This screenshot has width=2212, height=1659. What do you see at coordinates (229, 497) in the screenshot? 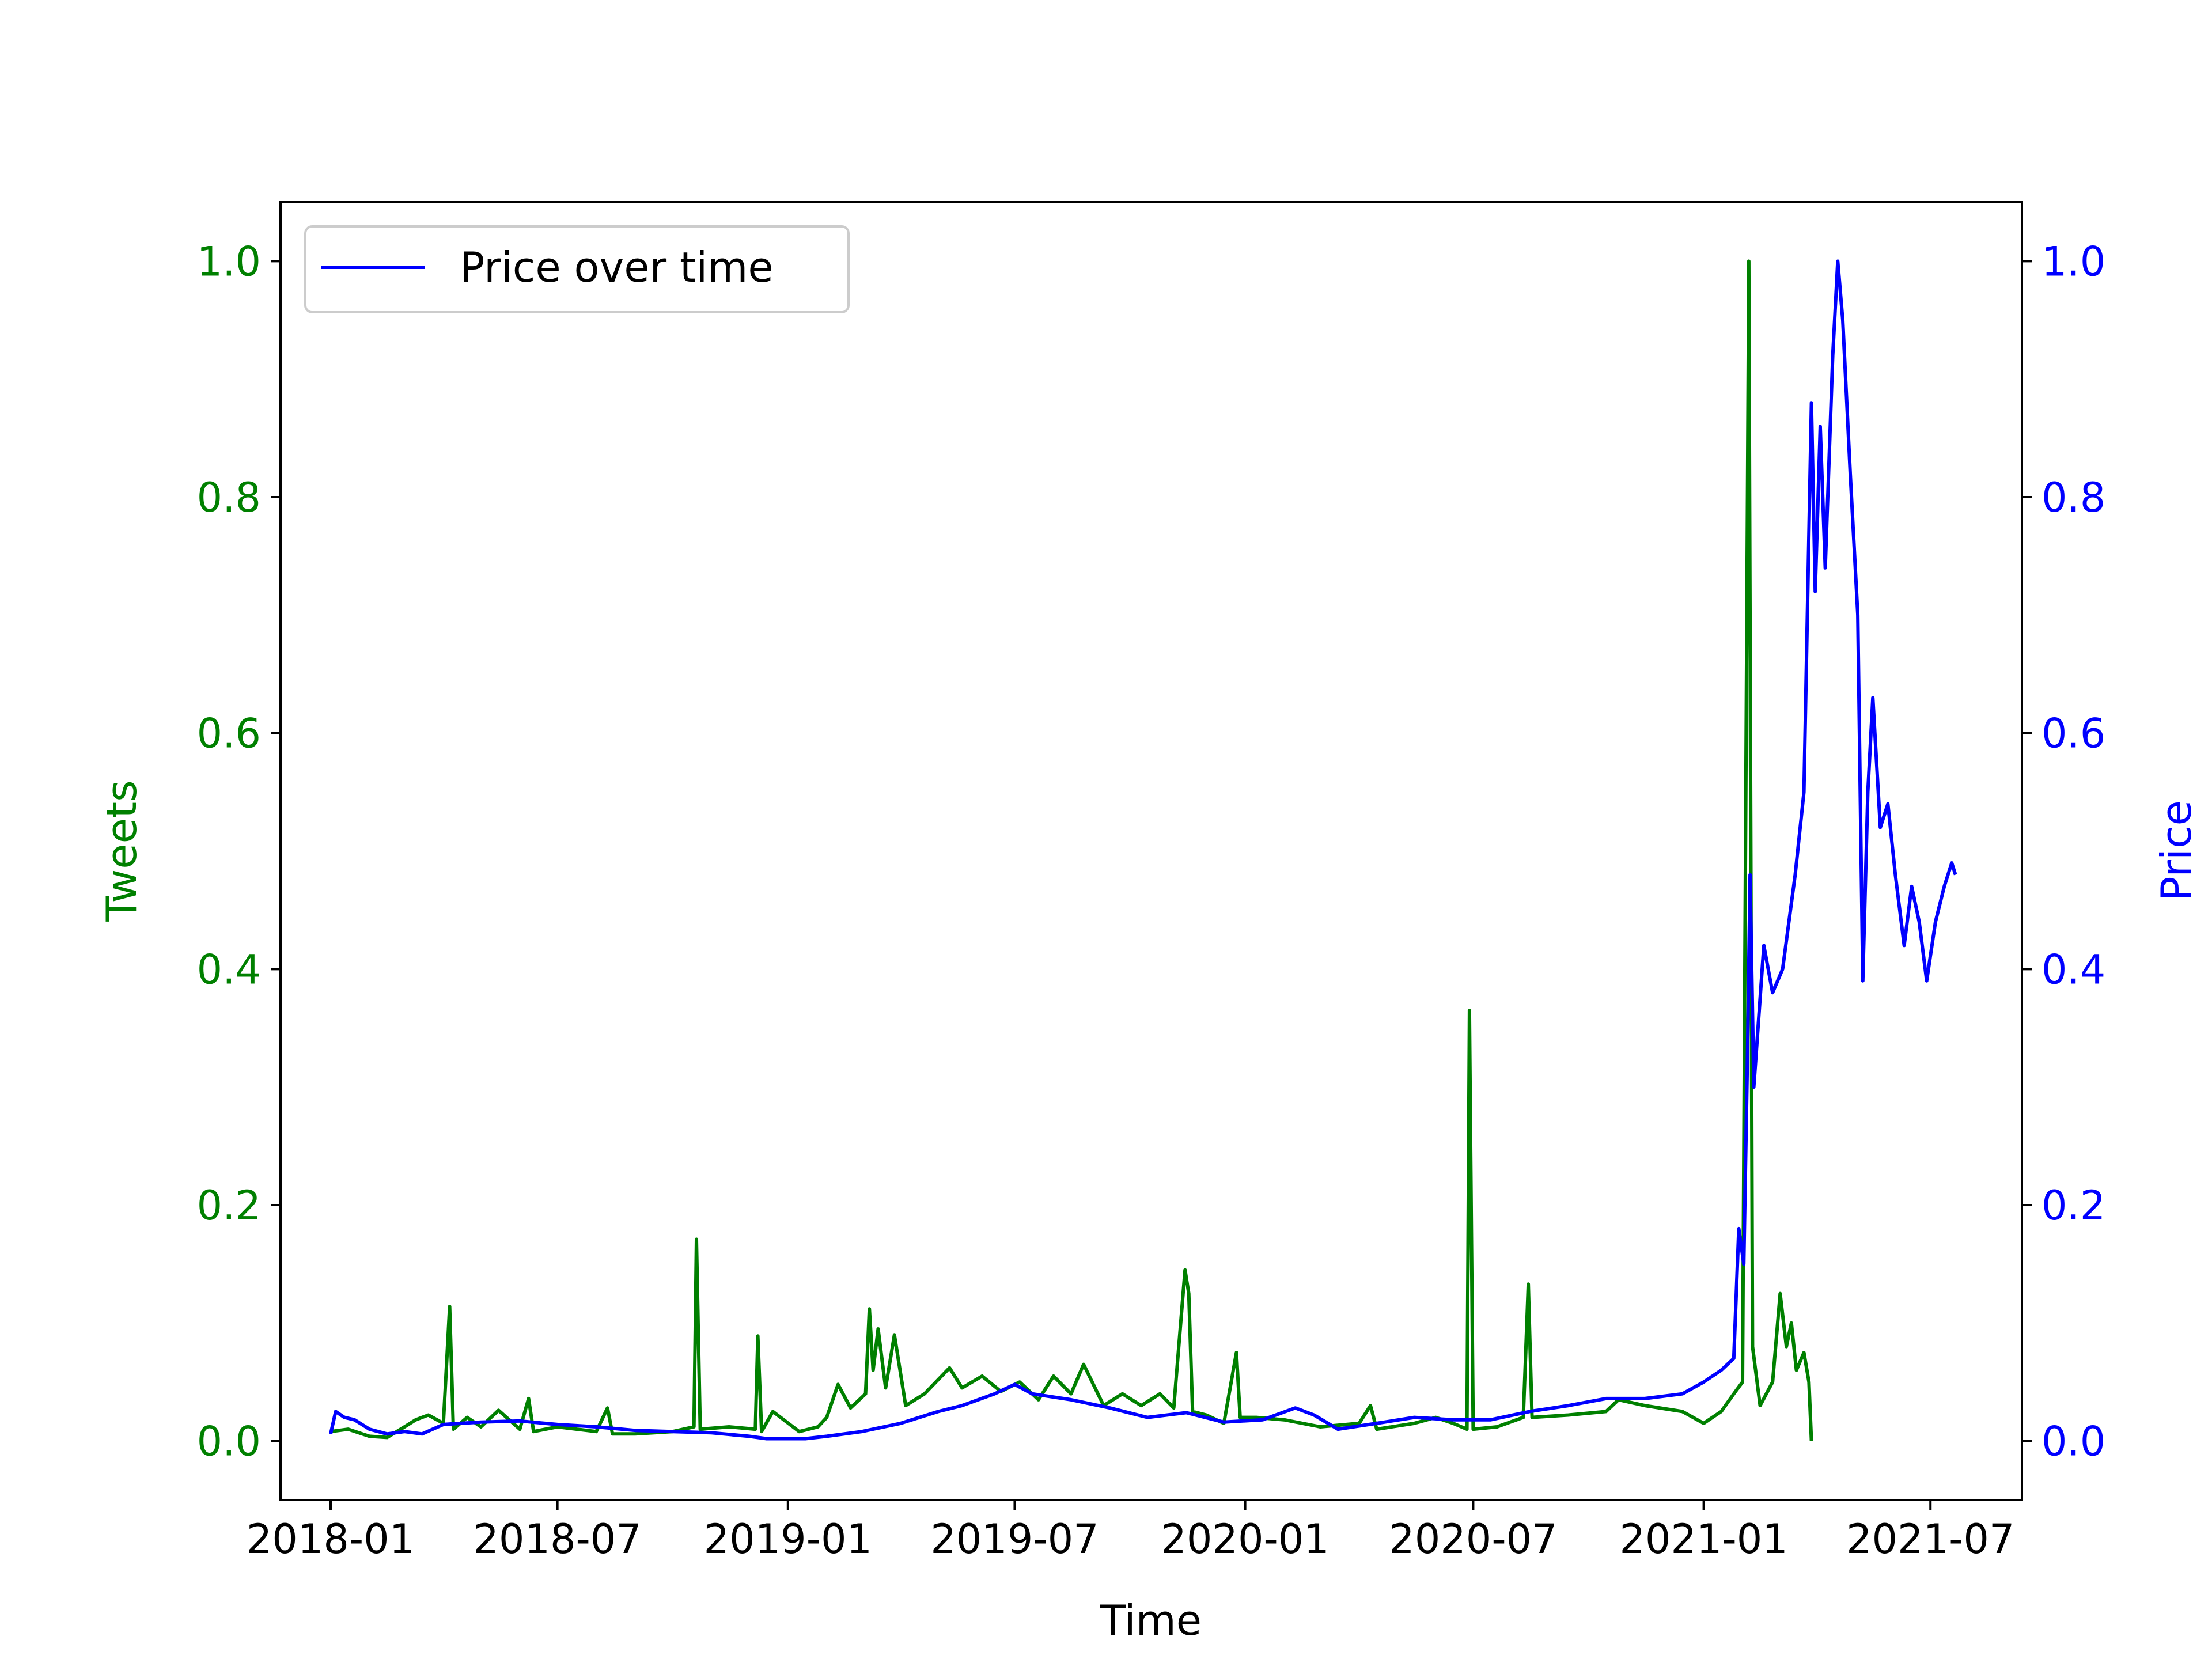
I see `y-left-tick-label: 0.8` at bounding box center [229, 497].